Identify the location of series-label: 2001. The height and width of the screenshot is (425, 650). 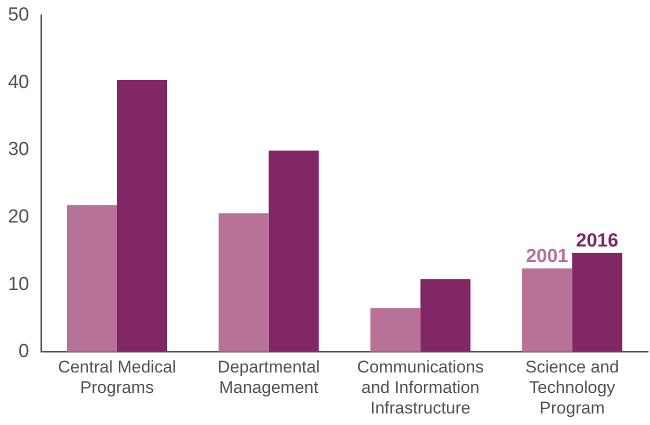
(547, 257).